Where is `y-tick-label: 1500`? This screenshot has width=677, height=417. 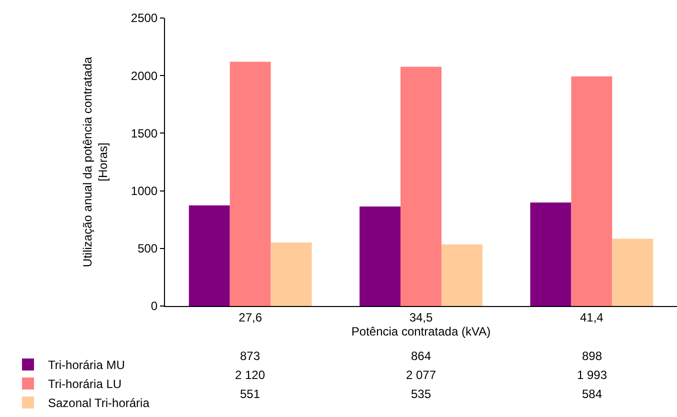
y-tick-label: 1500 is located at coordinates (144, 133).